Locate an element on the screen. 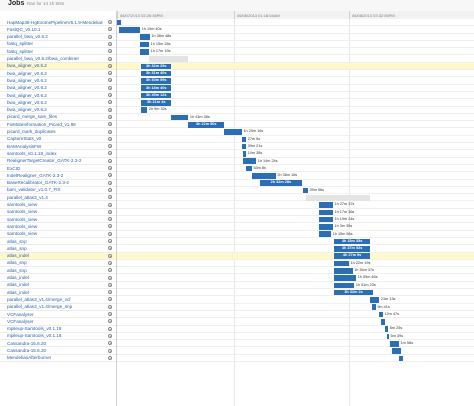  job-row: HapMap38-HgExomePipelineV5.1.9-Mendelian is located at coordinates (58, 23).